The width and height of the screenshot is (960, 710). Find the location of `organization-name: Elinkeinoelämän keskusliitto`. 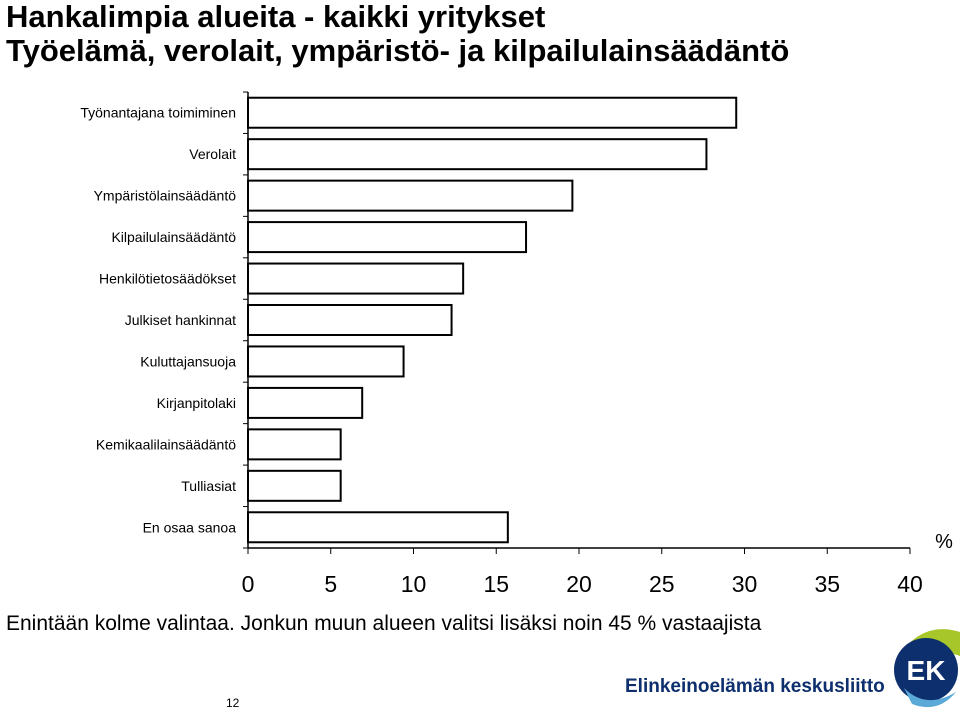

organization-name: Elinkeinoelämän keskusliitto is located at coordinates (755, 686).